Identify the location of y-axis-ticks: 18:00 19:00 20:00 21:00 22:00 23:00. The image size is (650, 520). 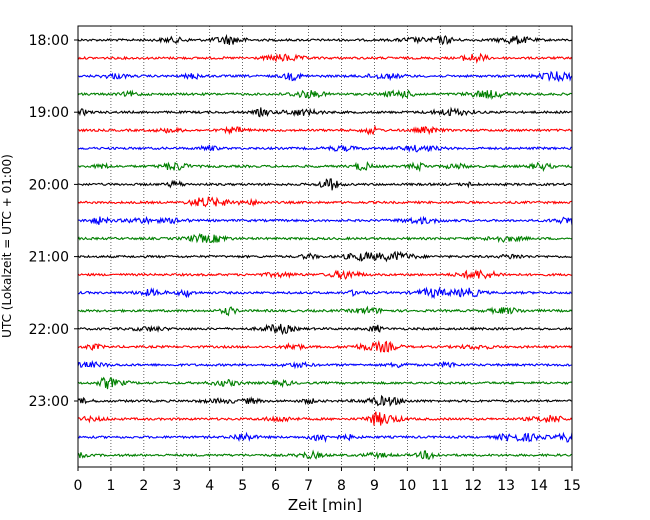
(53, 221).